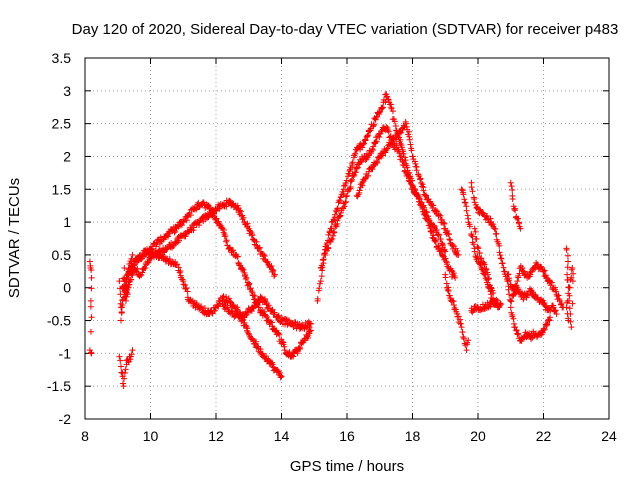  What do you see at coordinates (62, 189) in the screenshot?
I see `y-tick-label: 1.5` at bounding box center [62, 189].